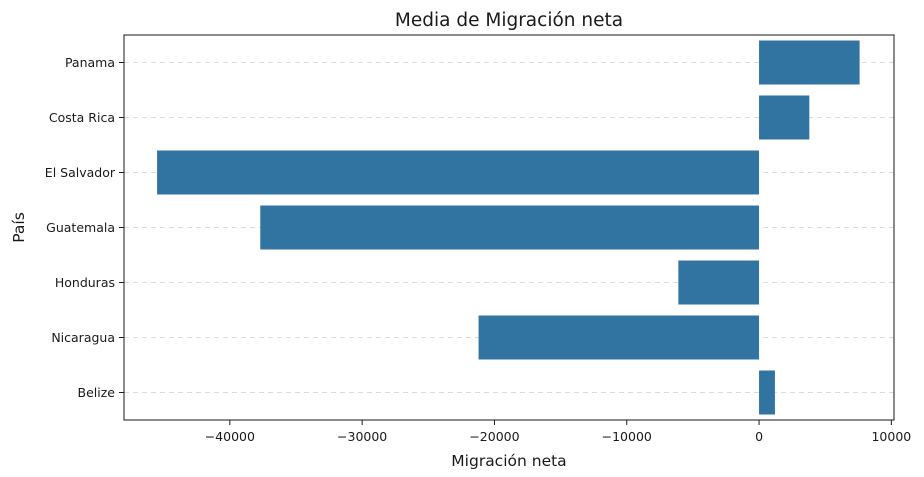 This screenshot has height=477, width=924. I want to click on y-tick-label: Belize, so click(97, 392).